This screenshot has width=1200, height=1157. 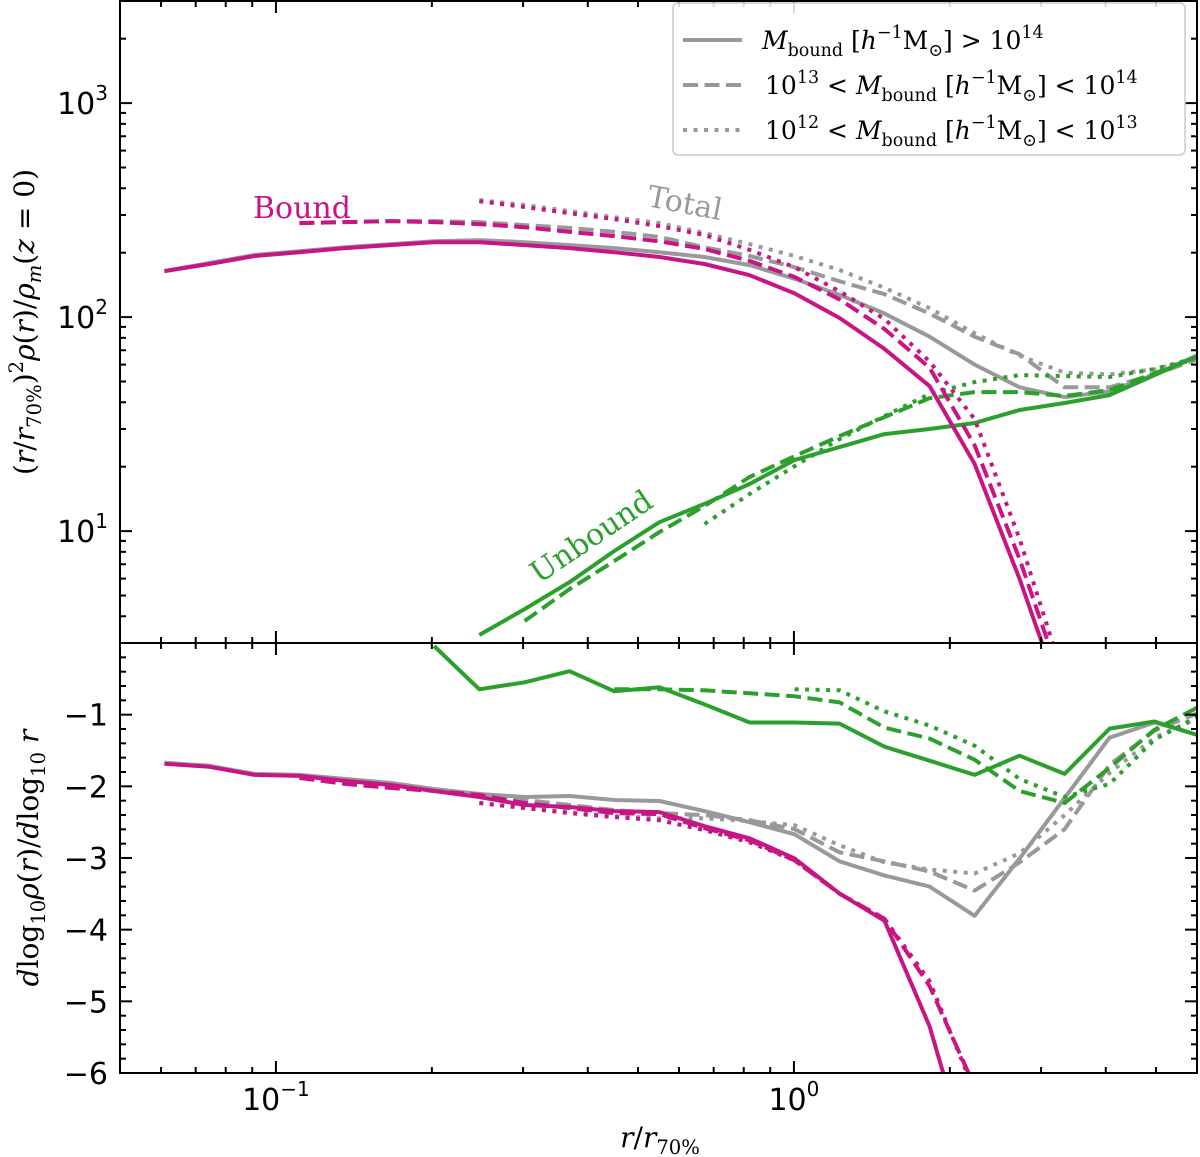 I want to click on y-tick-label: −3, so click(x=86, y=859).